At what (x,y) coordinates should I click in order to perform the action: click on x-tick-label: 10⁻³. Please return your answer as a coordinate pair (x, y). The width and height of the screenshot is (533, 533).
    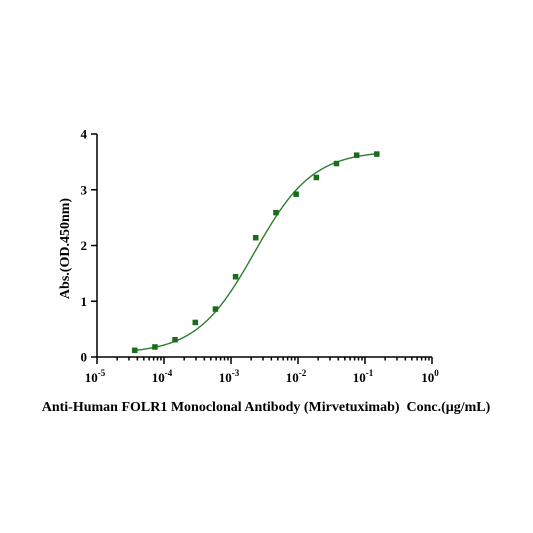
    Looking at the image, I should click on (229, 376).